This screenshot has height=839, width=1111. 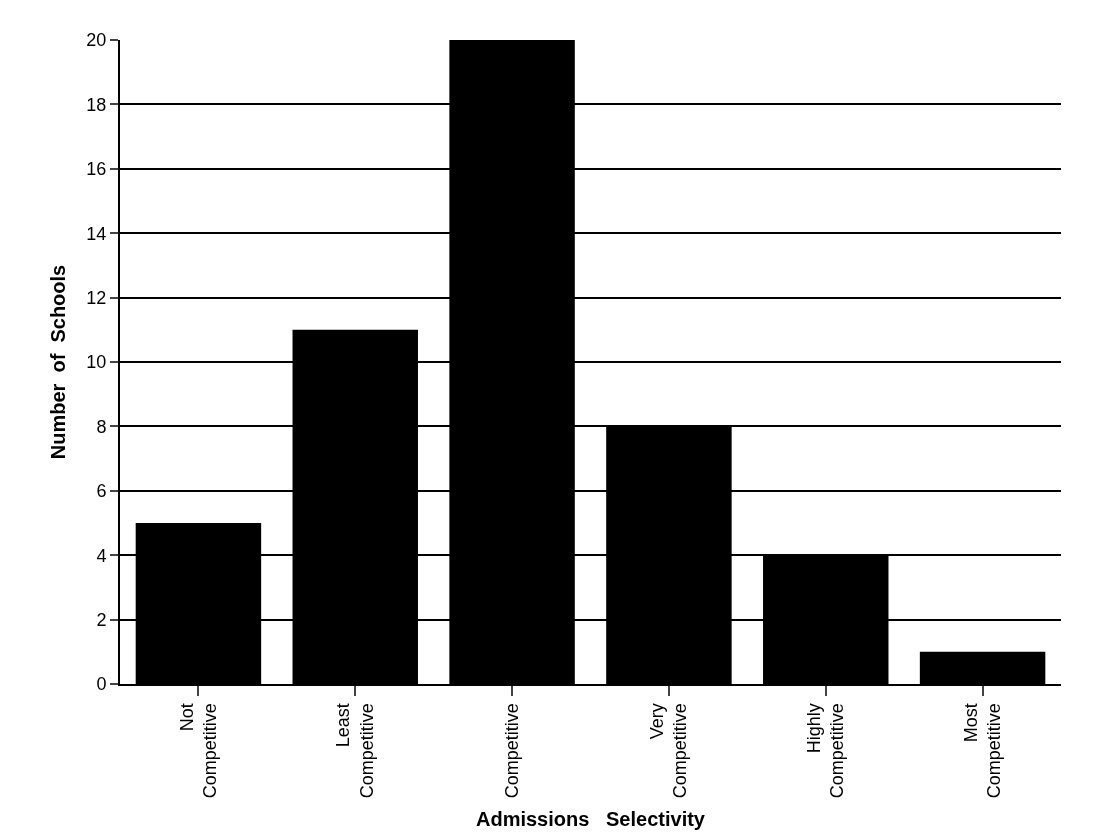 What do you see at coordinates (96, 40) in the screenshot?
I see `y-tick-label: 20` at bounding box center [96, 40].